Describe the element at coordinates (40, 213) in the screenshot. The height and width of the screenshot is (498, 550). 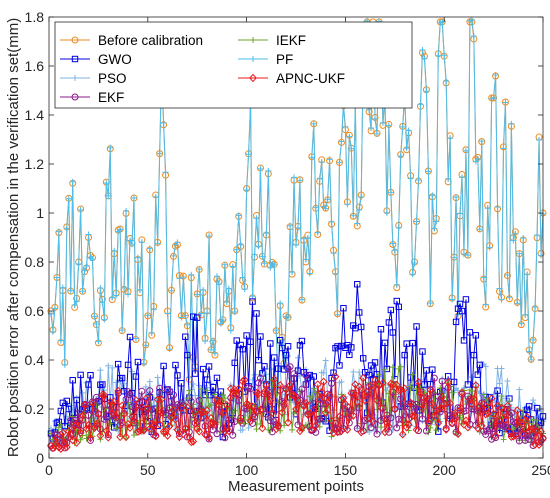
I see `y-tick-label: 1` at that location.